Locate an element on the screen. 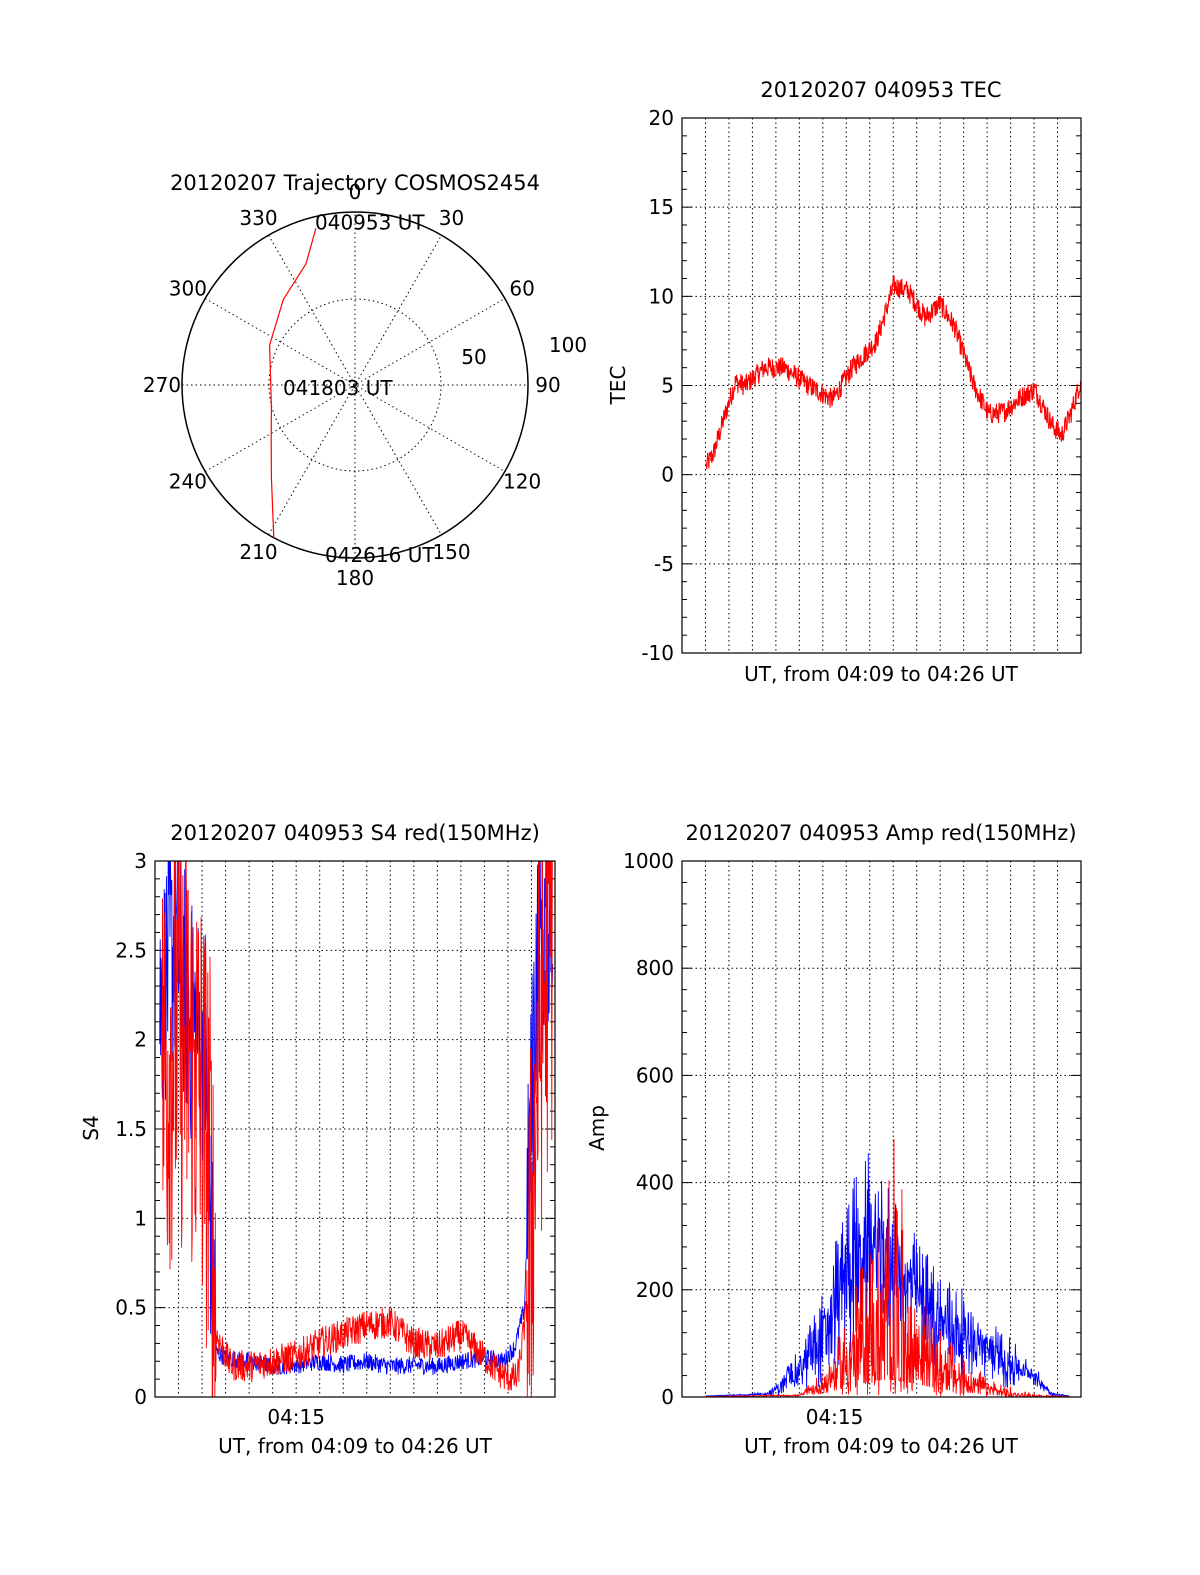 The width and height of the screenshot is (1200, 1575). polar-grid is located at coordinates (355, 385).